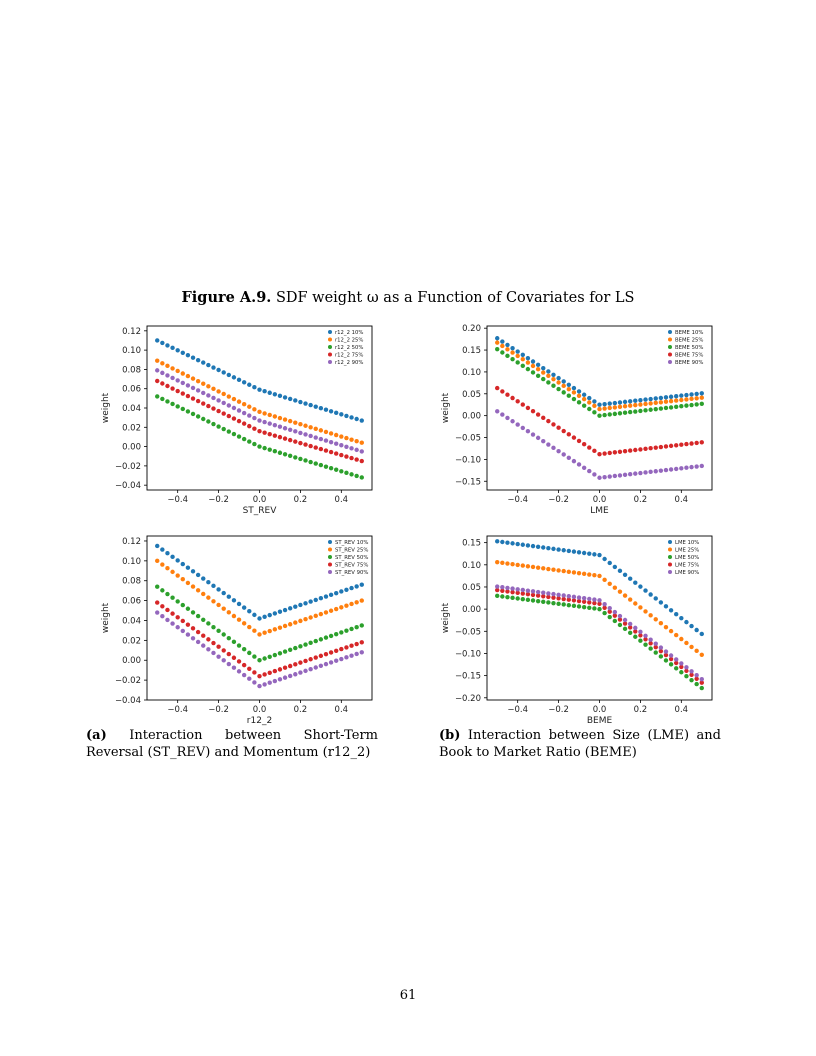  I want to click on legend-label: r12_2 25%, so click(349, 341).